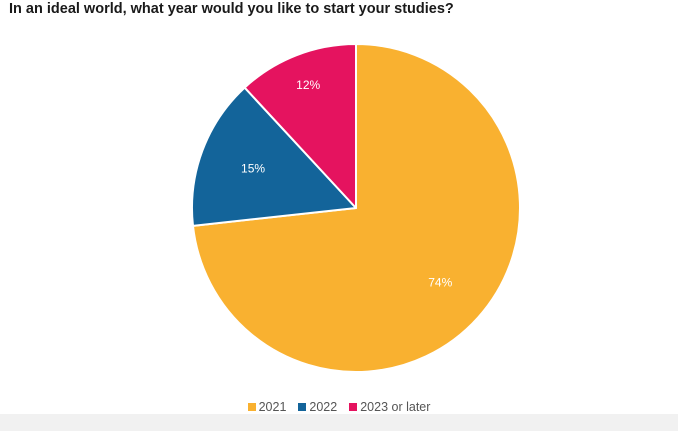 This screenshot has height=431, width=678. Describe the element at coordinates (339, 407) in the screenshot. I see `legend: 2021 2022 2023 or later` at that location.